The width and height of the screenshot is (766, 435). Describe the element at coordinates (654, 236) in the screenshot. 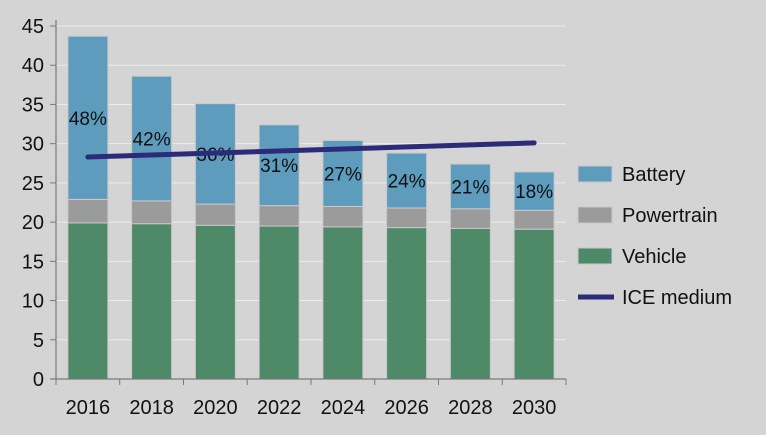

I see `legend: Battery Powertrain Vehicle ICE medium` at that location.